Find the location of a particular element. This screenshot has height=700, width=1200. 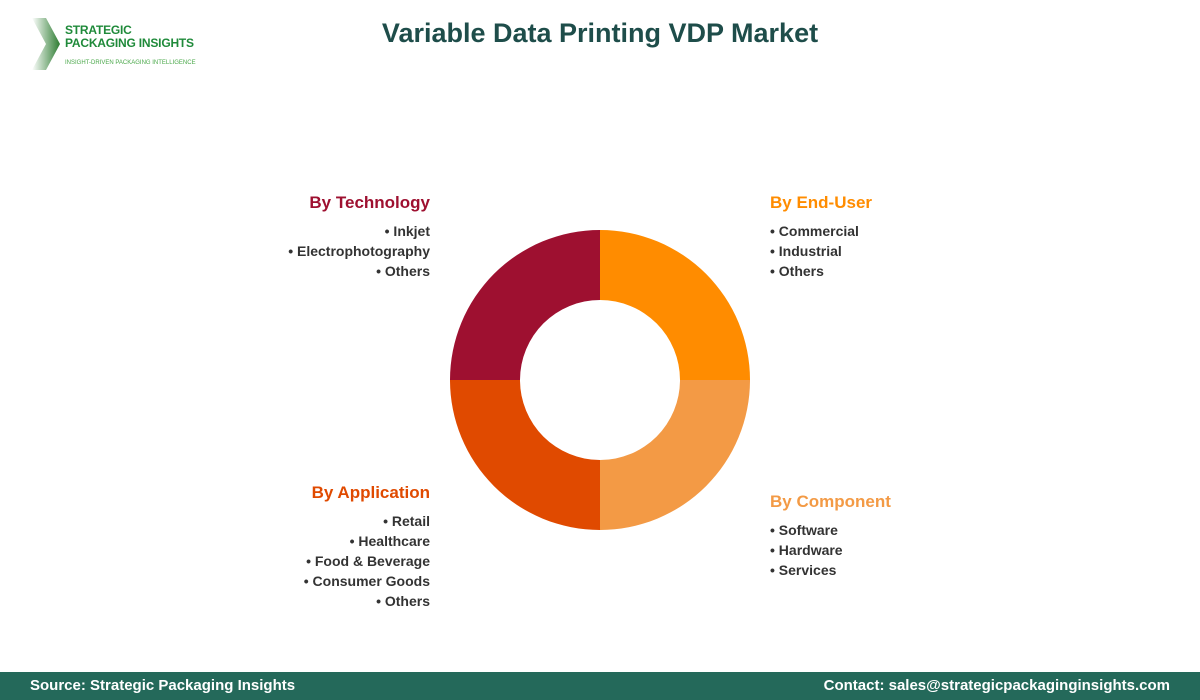

segment-item: • Hardware is located at coordinates (806, 550).